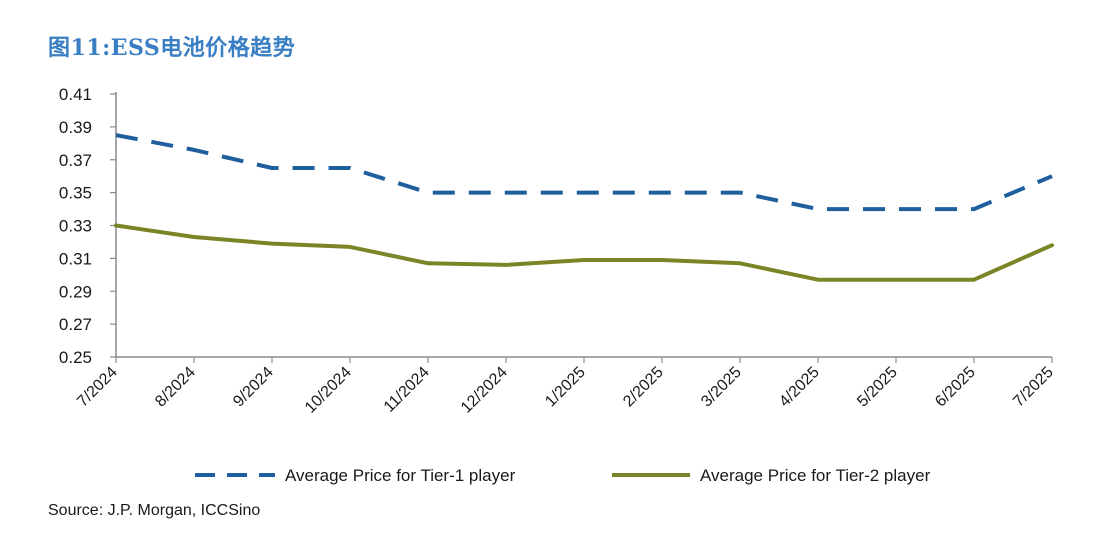 The width and height of the screenshot is (1108, 546). What do you see at coordinates (75, 160) in the screenshot?
I see `y-tick-label: 0.37` at bounding box center [75, 160].